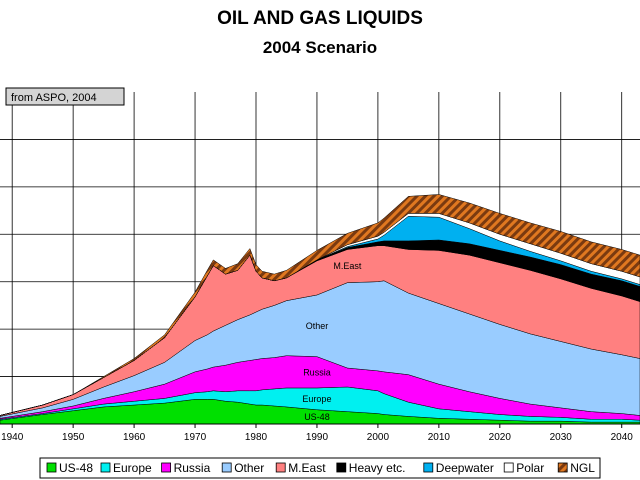 The width and height of the screenshot is (640, 480). I want to click on x-tick-label-1940: 1940, so click(12, 437).